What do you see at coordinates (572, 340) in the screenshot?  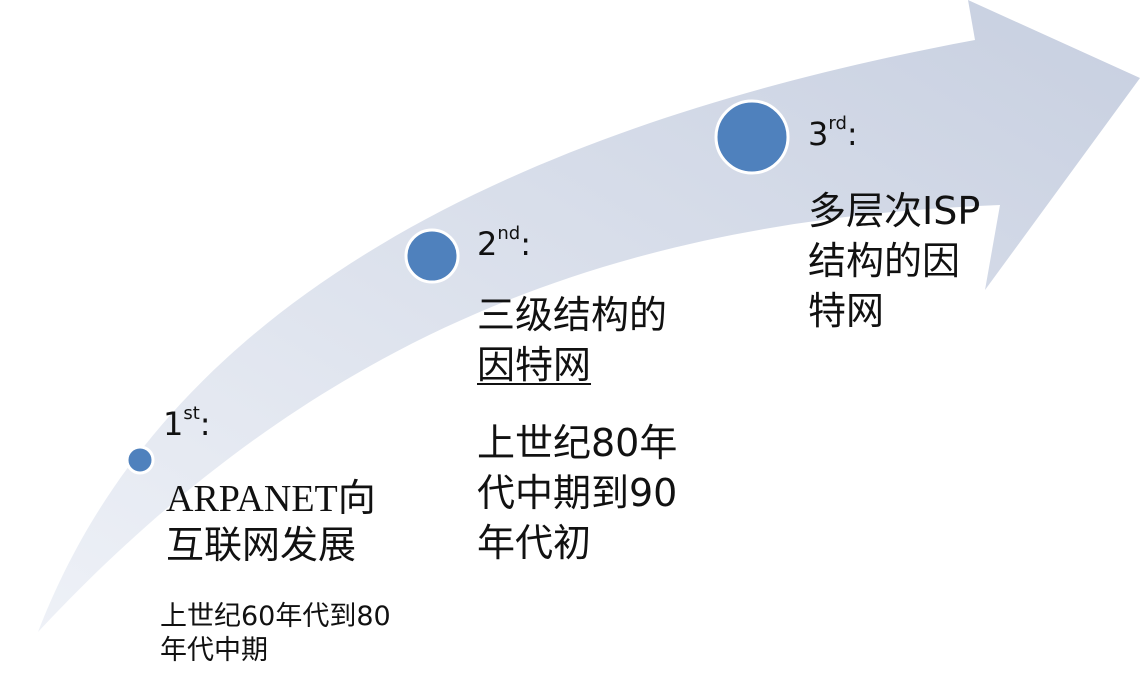 I see `stage-2-title: 三级结构的 因特网` at bounding box center [572, 340].